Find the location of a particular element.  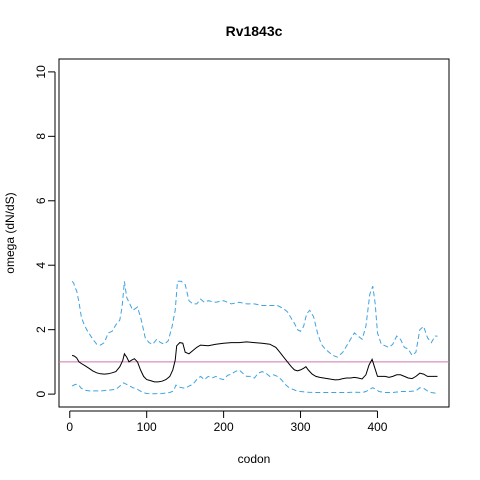

y-tick-label: 10 is located at coordinates (41, 72).